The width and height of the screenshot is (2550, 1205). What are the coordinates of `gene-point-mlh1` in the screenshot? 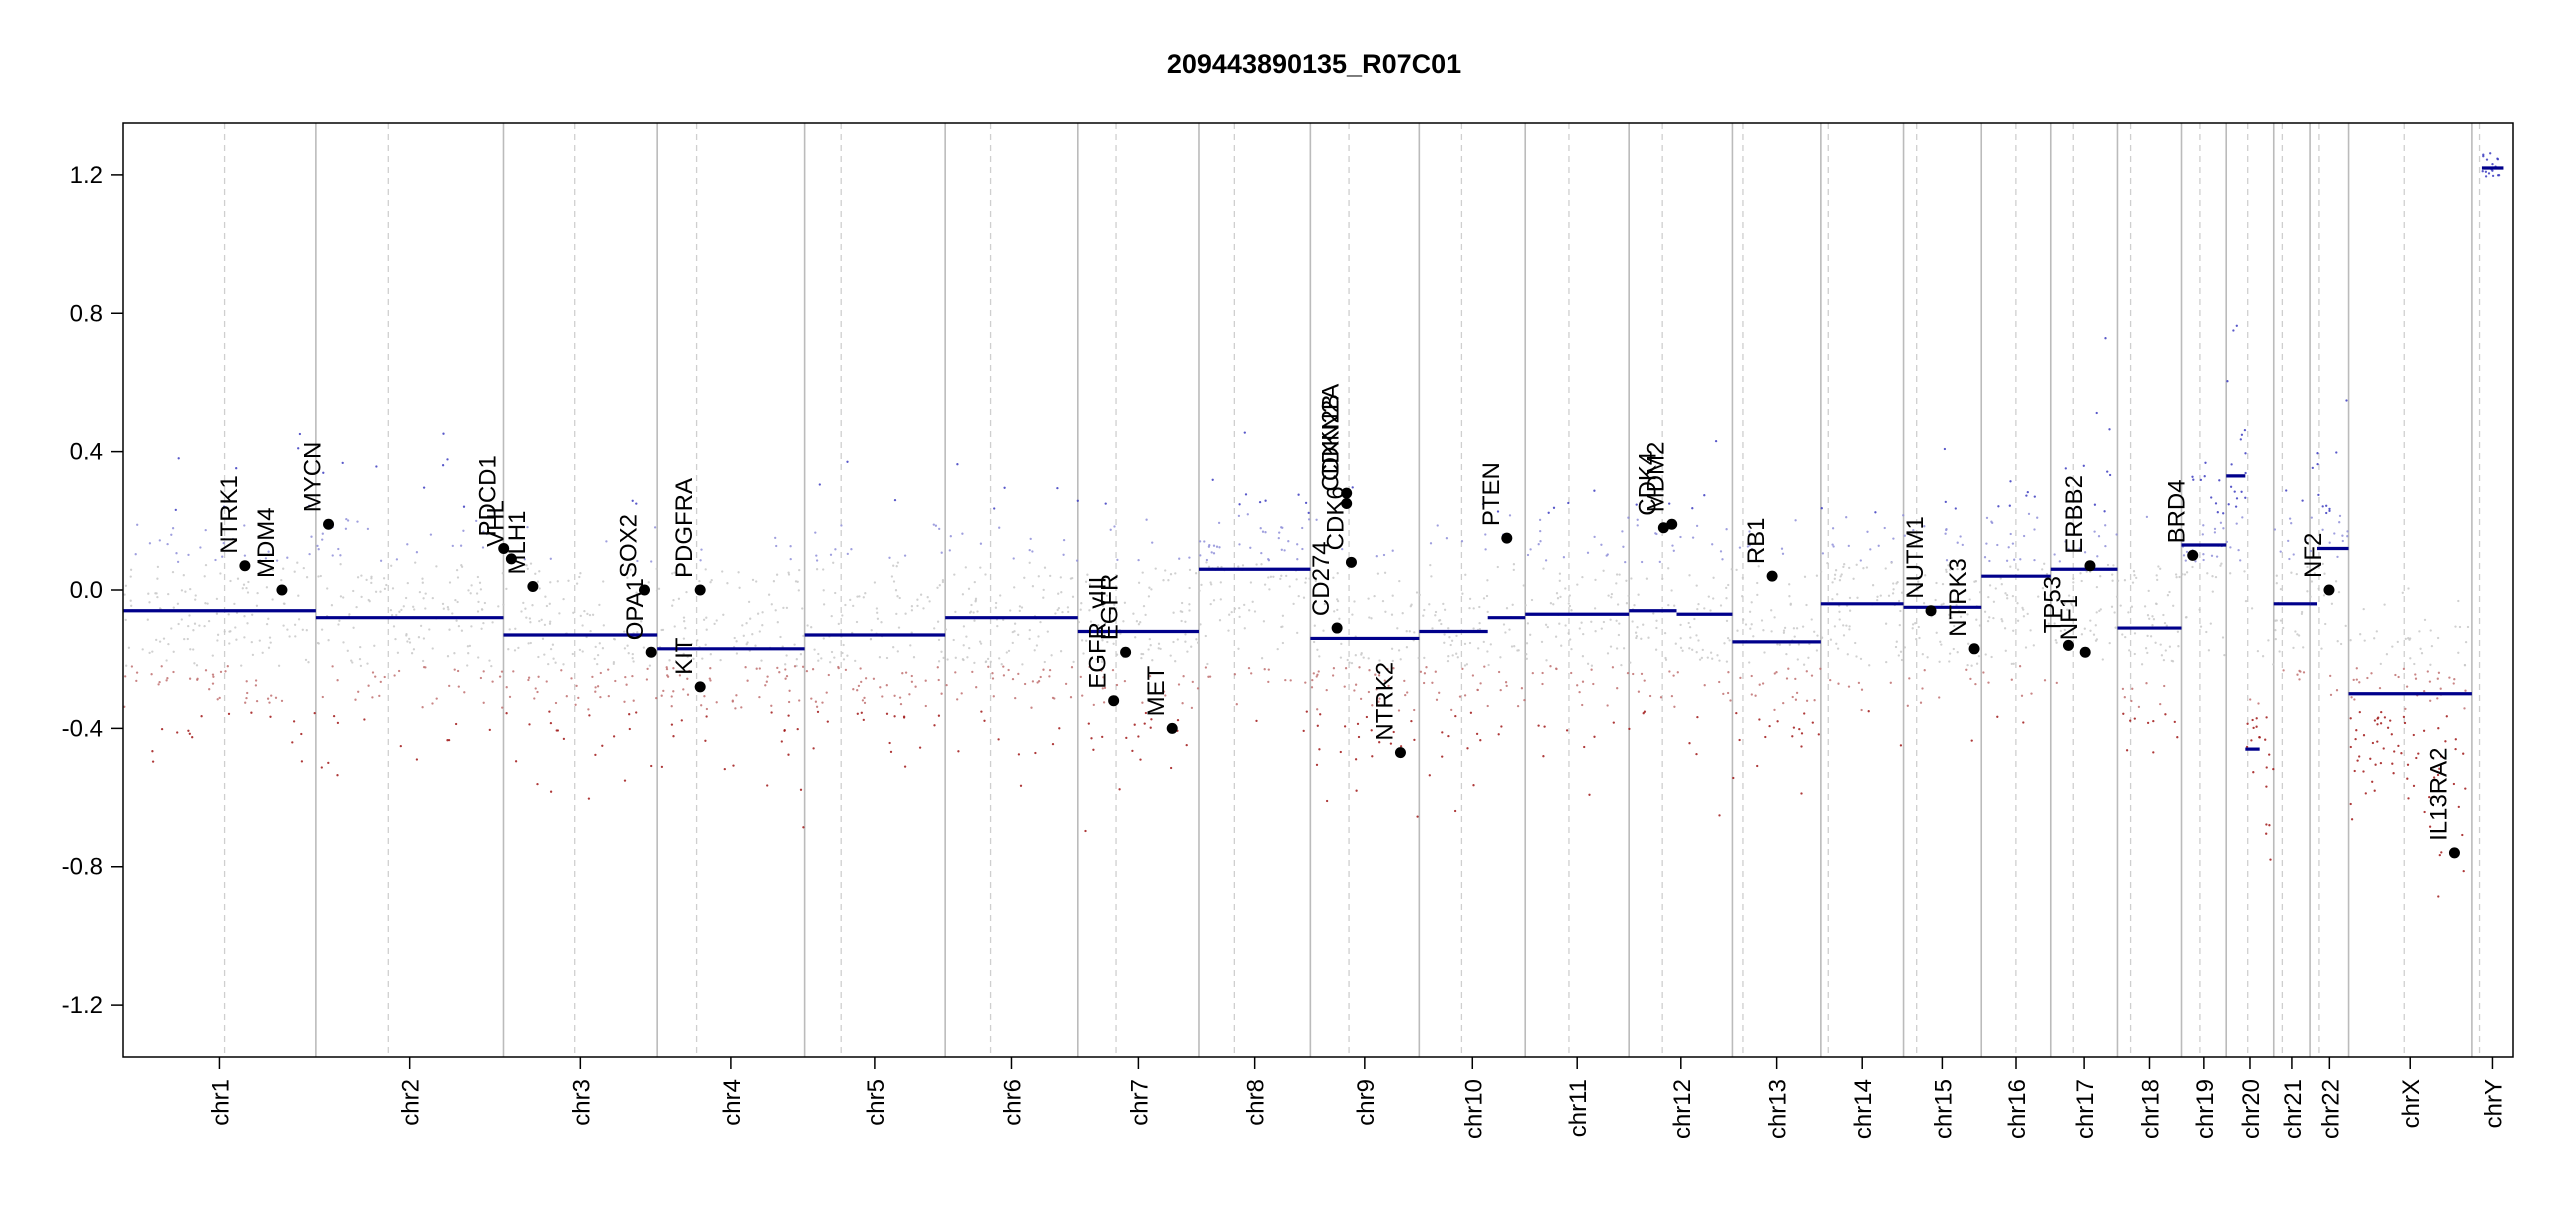 It's located at (533, 587).